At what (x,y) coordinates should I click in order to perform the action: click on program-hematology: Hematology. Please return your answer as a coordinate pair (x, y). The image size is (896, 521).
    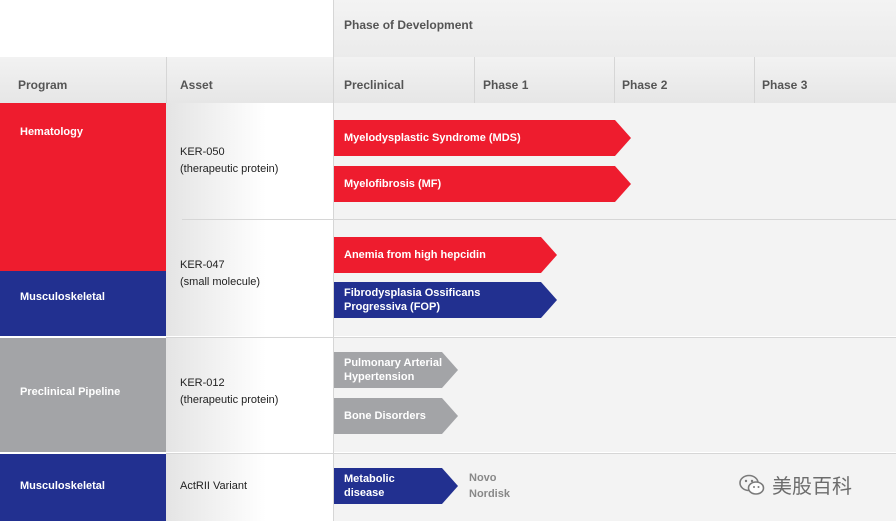
    Looking at the image, I should click on (51, 132).